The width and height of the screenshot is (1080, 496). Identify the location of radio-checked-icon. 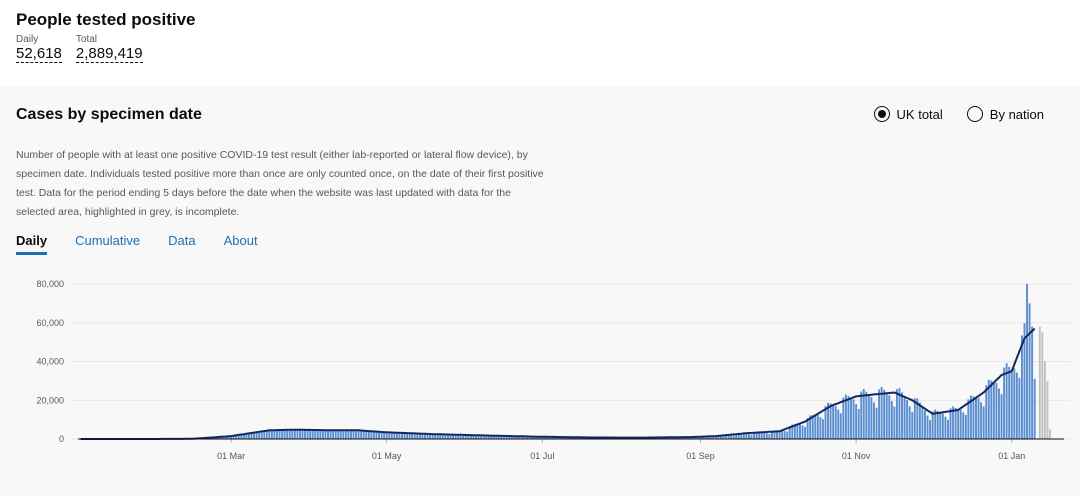
(881, 114).